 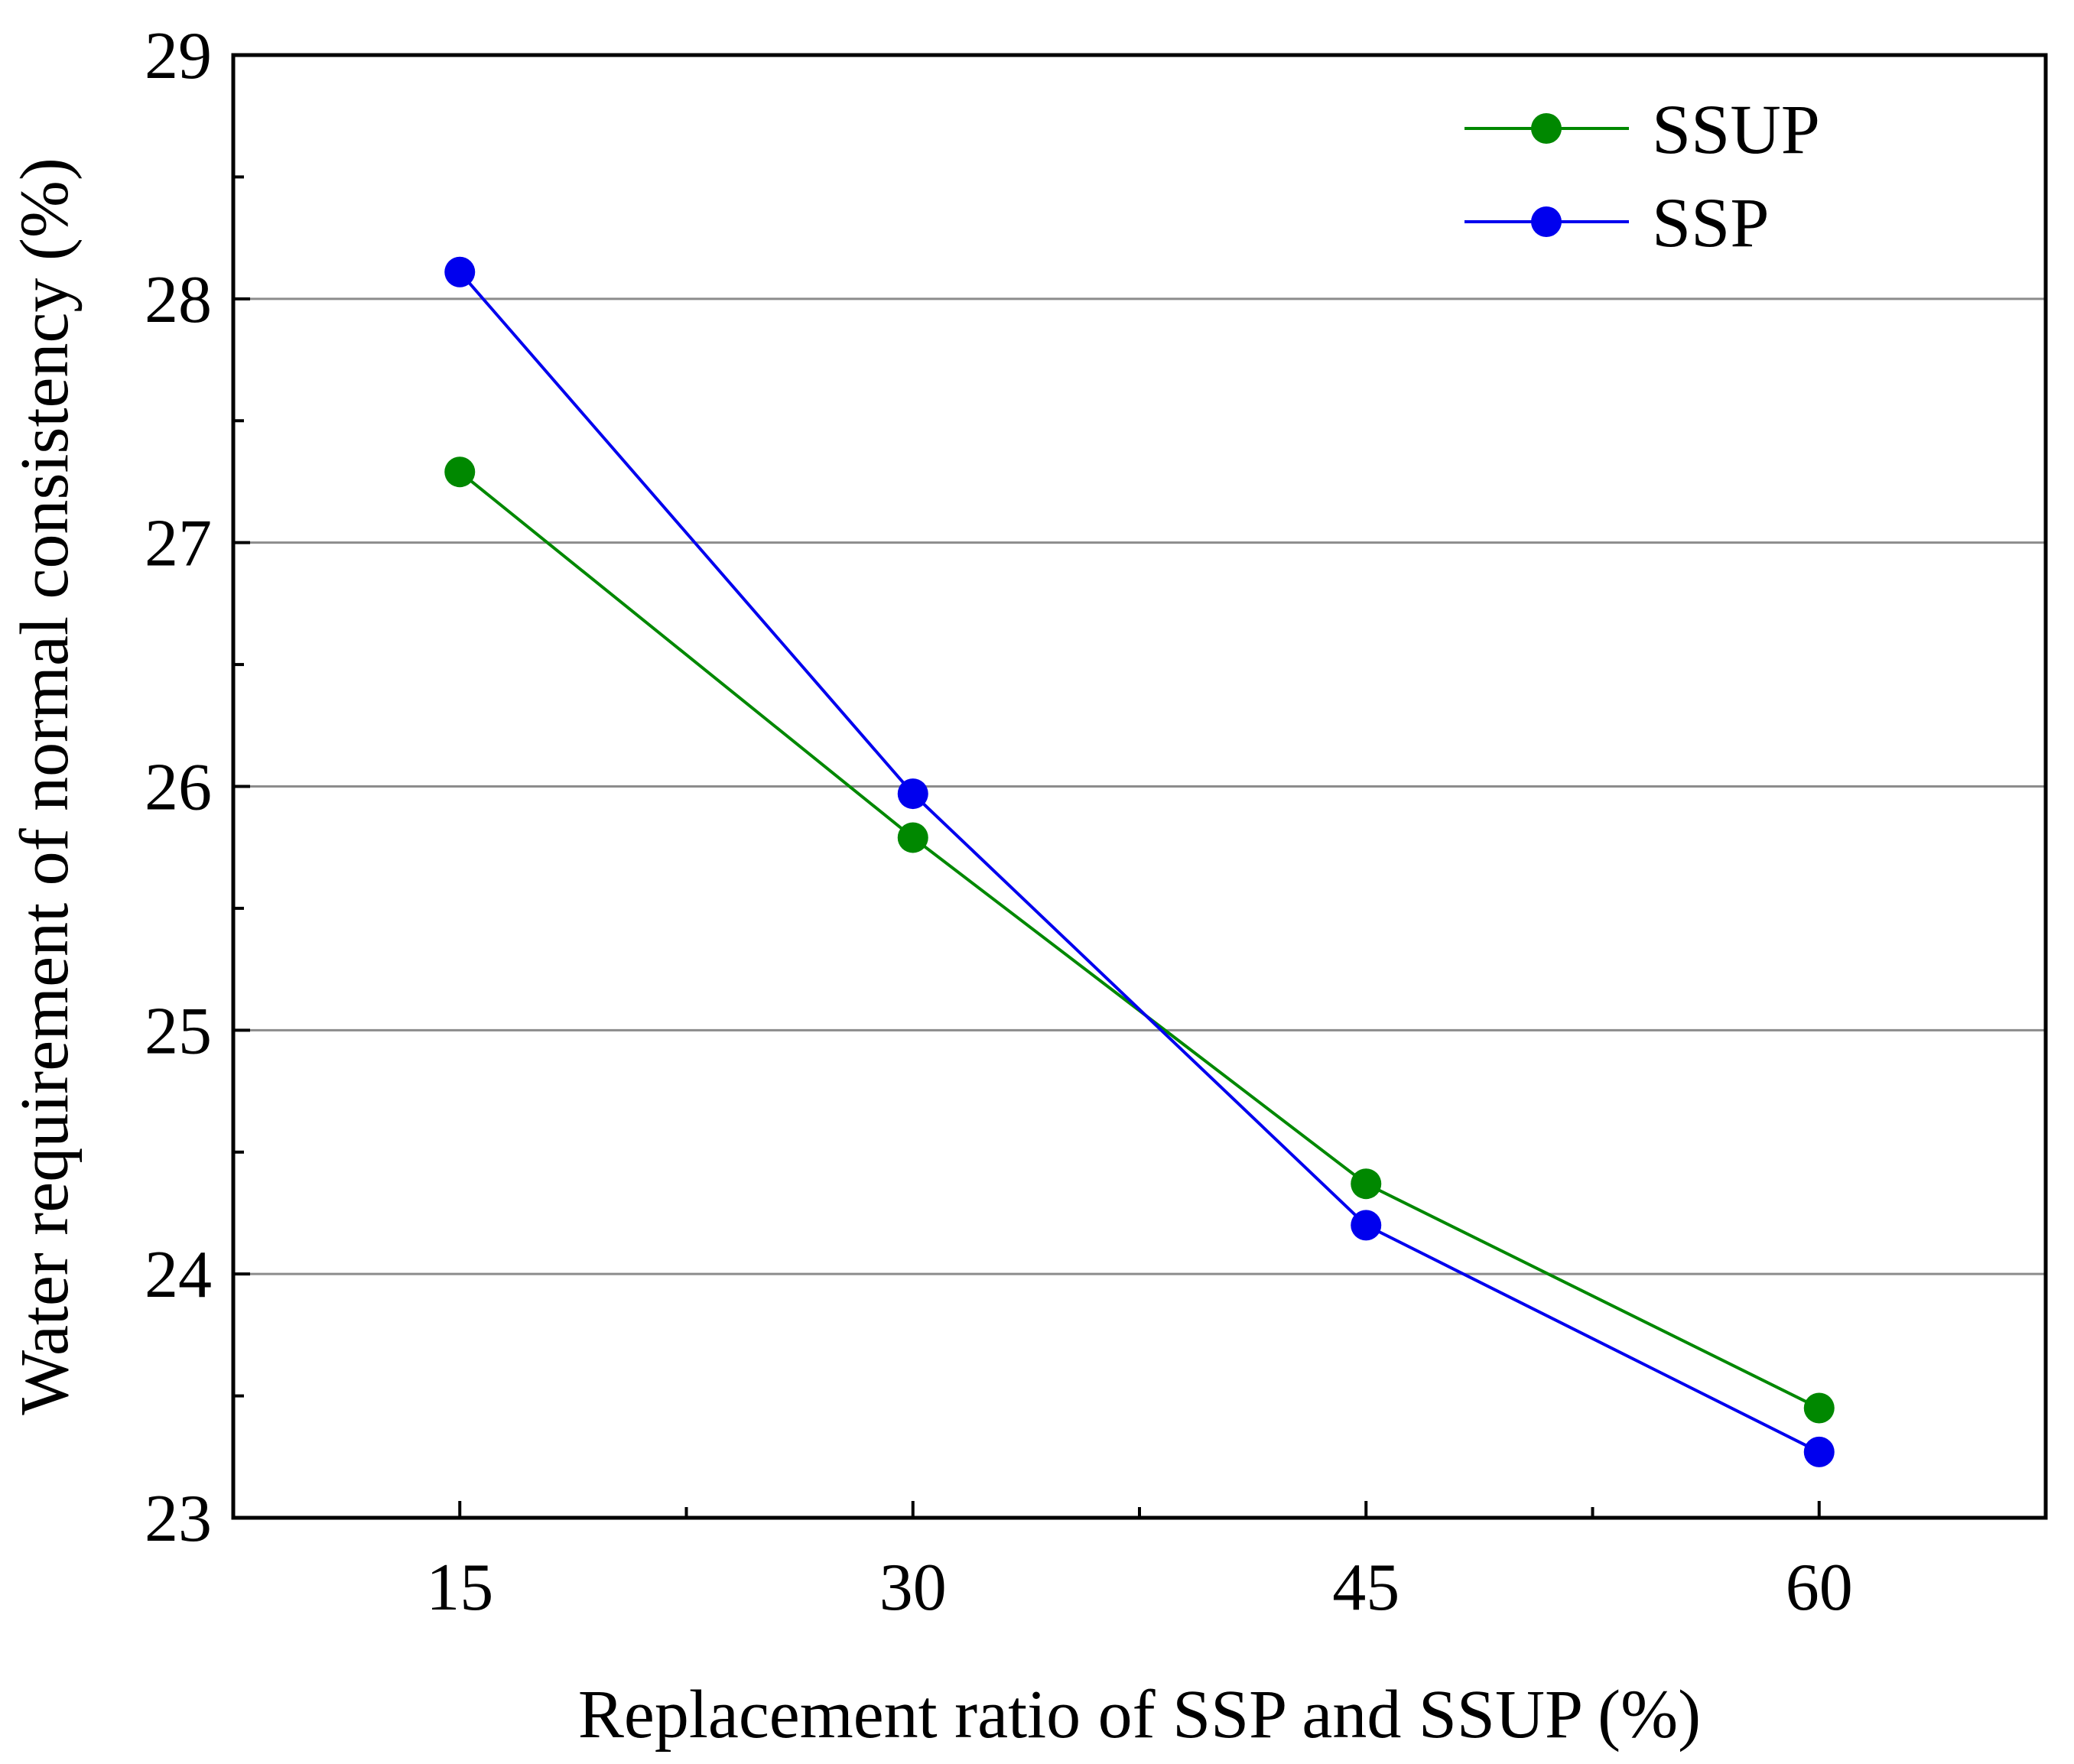 I want to click on y-tick-label: 24, so click(x=178, y=1275).